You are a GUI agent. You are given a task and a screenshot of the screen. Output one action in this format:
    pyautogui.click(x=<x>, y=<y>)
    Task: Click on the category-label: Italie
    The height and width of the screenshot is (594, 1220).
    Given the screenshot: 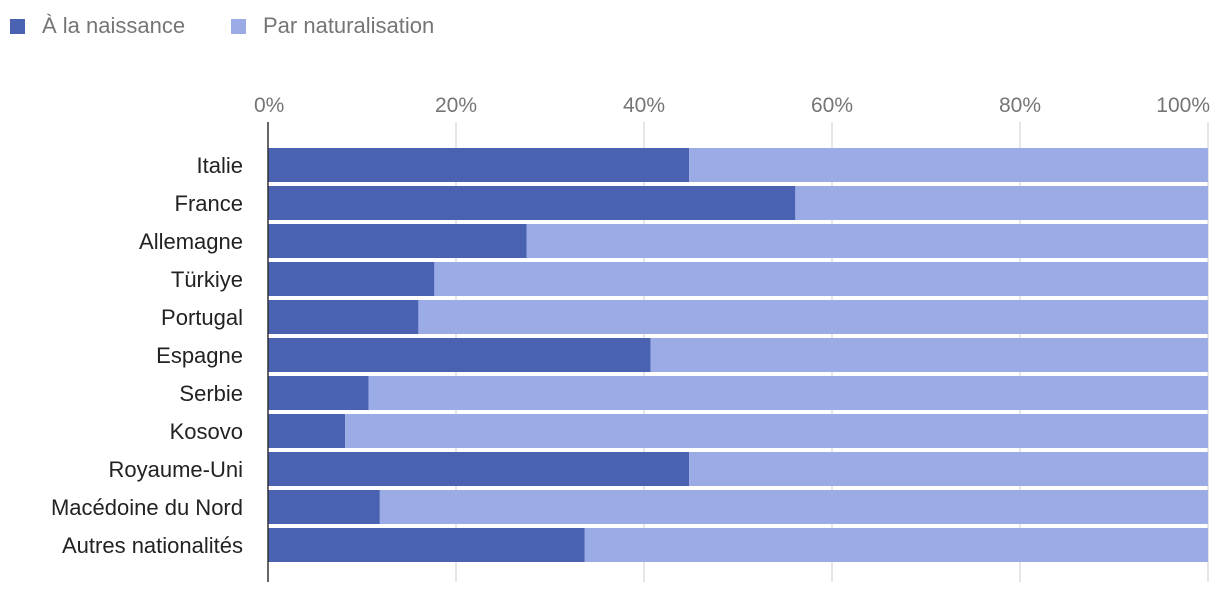 What is the action you would take?
    pyautogui.click(x=220, y=165)
    